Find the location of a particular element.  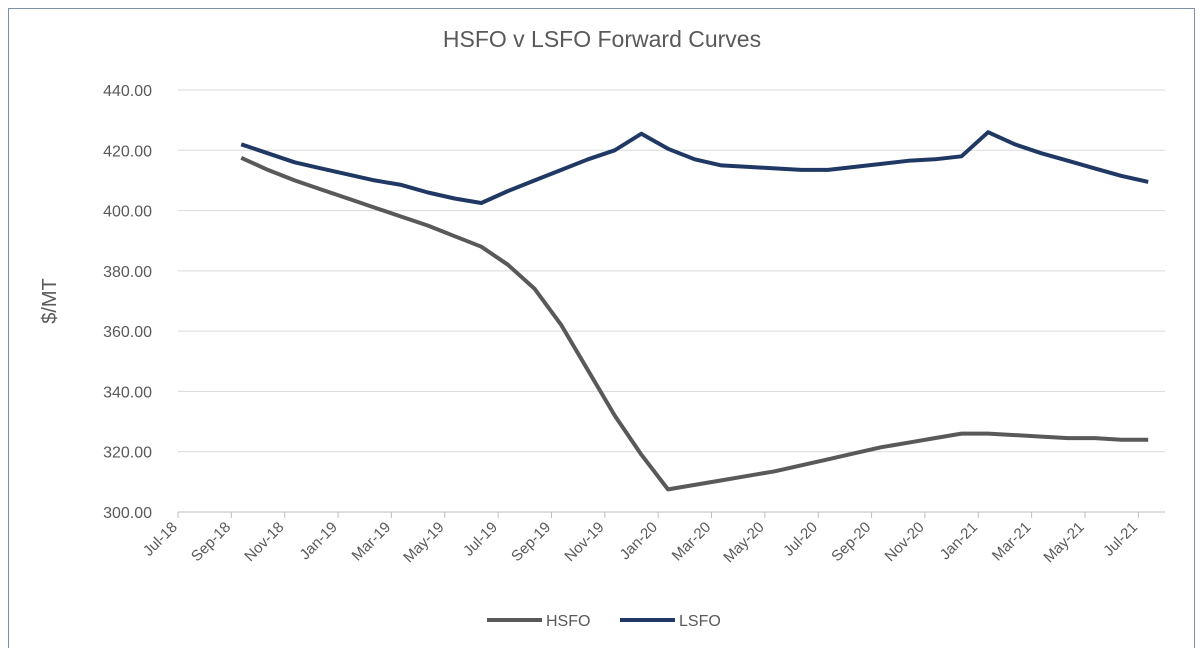

y-tick-label: 400.00 is located at coordinates (127, 212).